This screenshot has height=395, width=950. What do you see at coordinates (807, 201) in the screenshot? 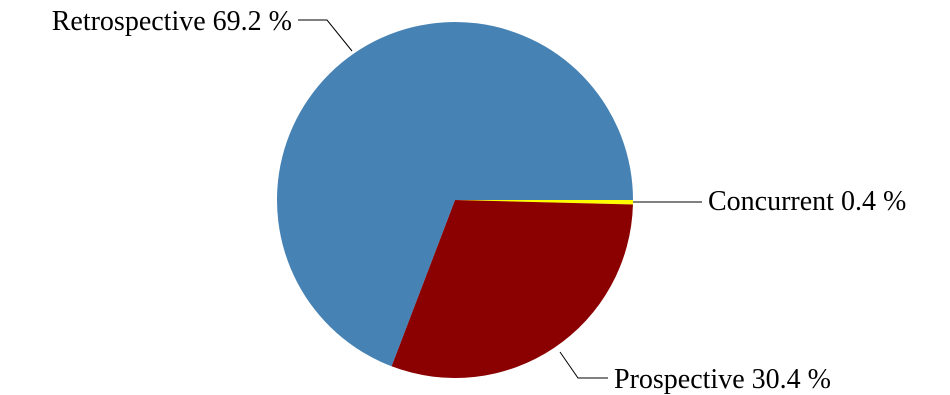
I see `slice-label-concurrent: Concurrent 0.4 %` at bounding box center [807, 201].